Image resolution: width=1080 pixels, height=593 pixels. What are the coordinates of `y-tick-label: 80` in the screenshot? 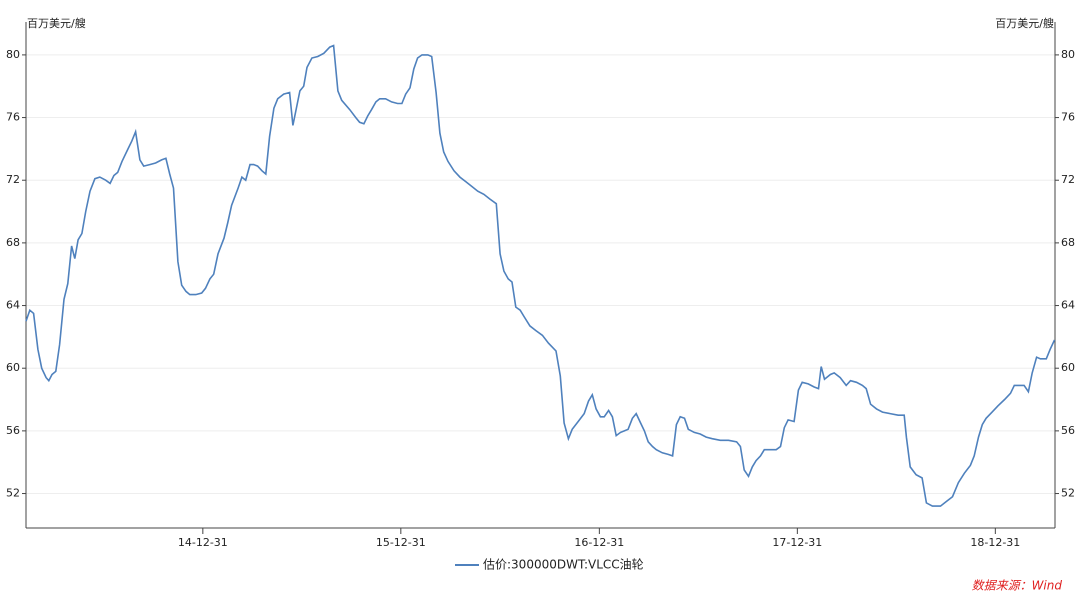 It's located at (13, 54).